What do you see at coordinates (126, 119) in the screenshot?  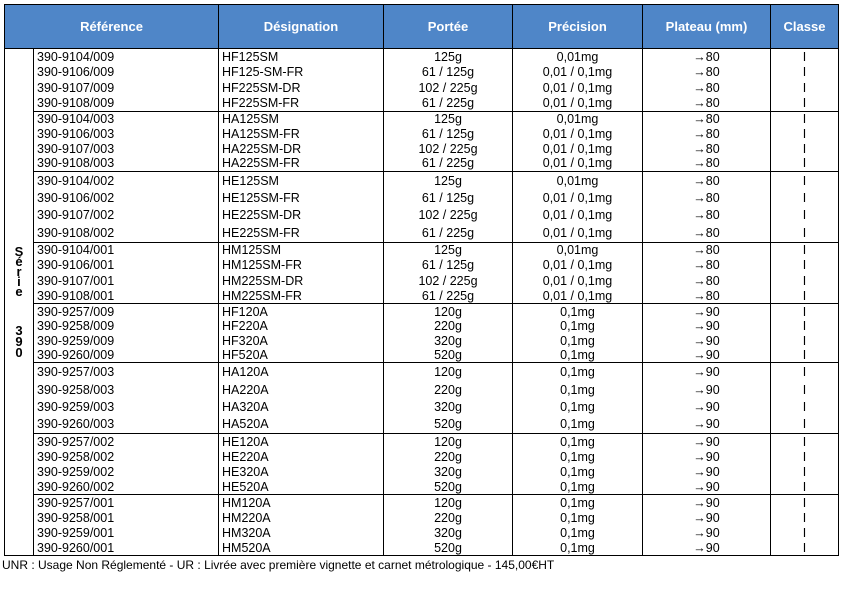 I see `cell-ref: 390-9104/003` at bounding box center [126, 119].